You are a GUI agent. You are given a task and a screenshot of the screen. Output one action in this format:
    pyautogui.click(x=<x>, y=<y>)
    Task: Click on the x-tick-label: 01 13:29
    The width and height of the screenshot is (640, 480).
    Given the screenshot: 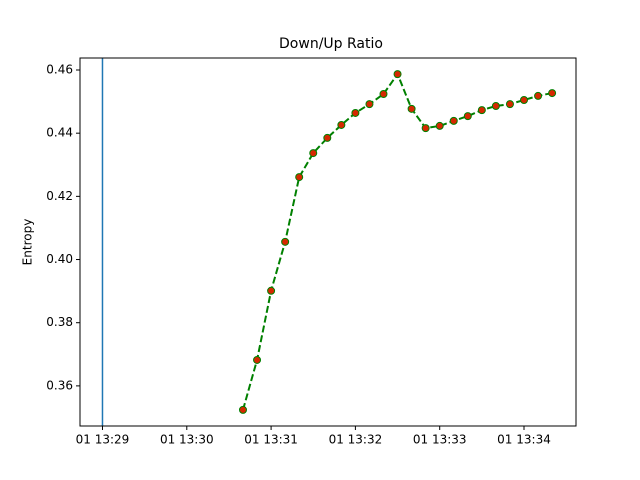 What is the action you would take?
    pyautogui.click(x=103, y=440)
    